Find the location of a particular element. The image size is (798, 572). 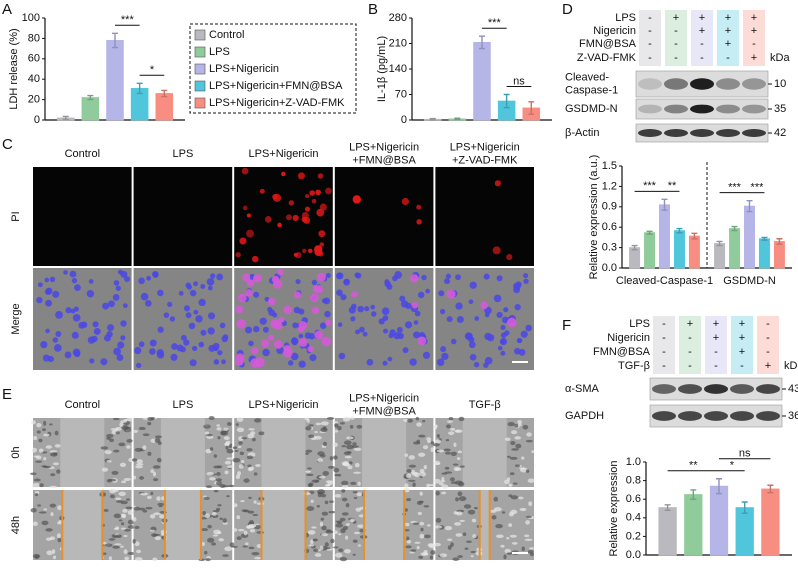

y-tick-label: 100 is located at coordinates (31, 18).